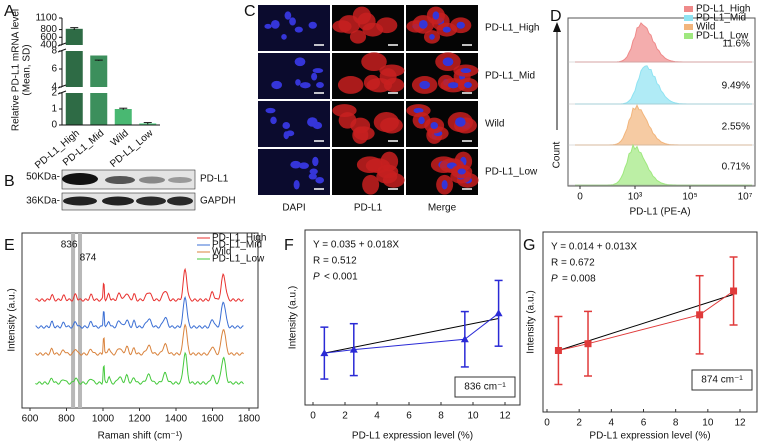  I want to click on y-tick-label: 0, so click(54, 125).